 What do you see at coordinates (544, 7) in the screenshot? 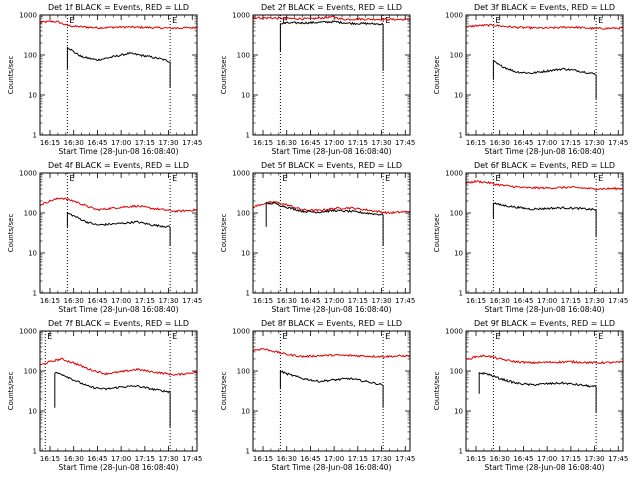
I see `chart-title: Det 3f BLACK = Events, RED = LLD` at bounding box center [544, 7].